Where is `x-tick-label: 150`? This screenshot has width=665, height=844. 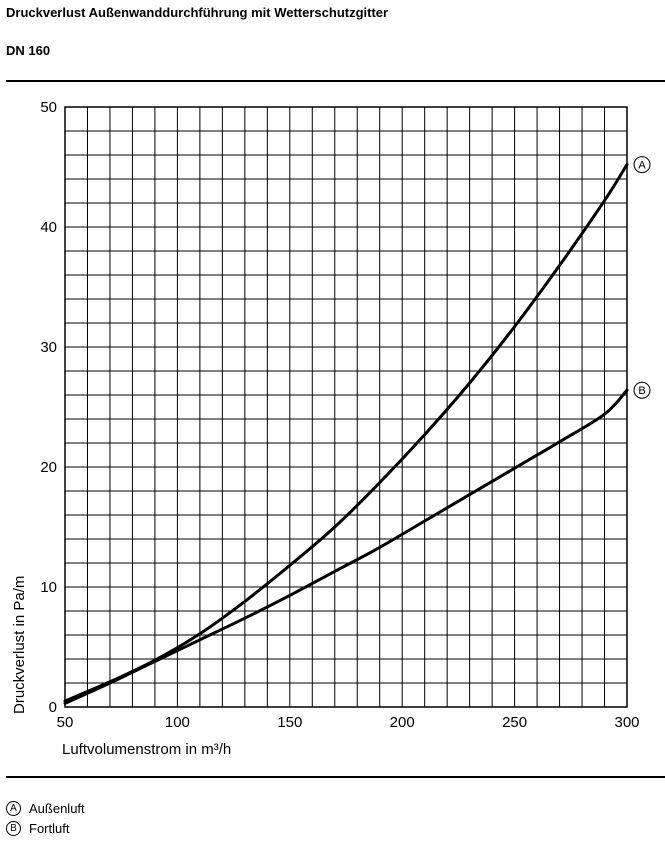 x-tick-label: 150 is located at coordinates (289, 722).